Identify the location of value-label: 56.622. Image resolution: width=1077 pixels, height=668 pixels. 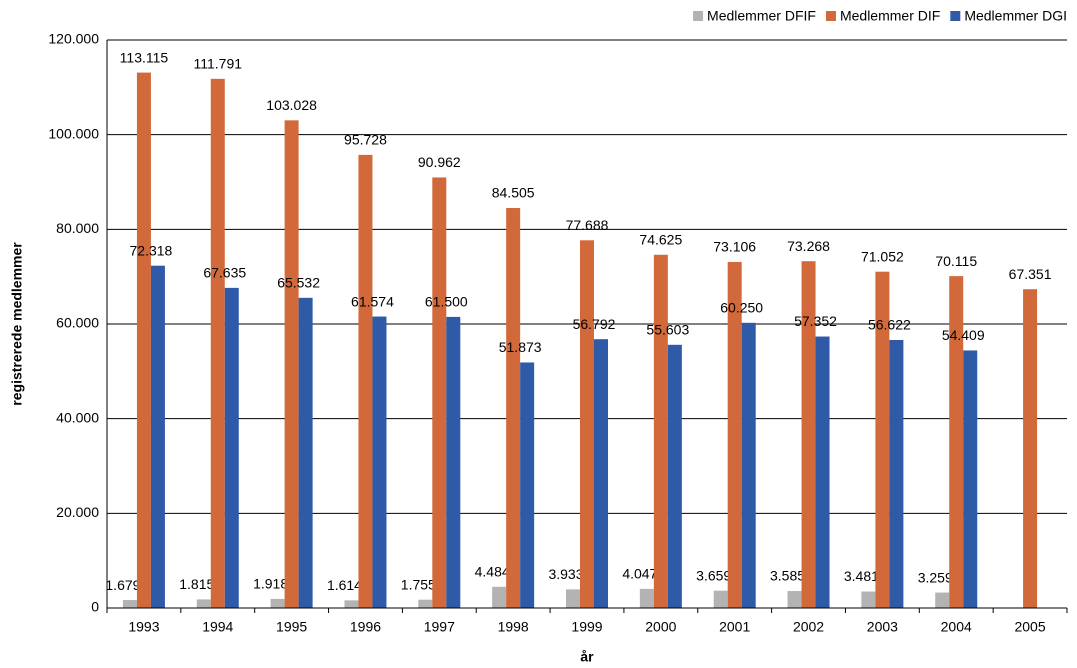
(889, 325).